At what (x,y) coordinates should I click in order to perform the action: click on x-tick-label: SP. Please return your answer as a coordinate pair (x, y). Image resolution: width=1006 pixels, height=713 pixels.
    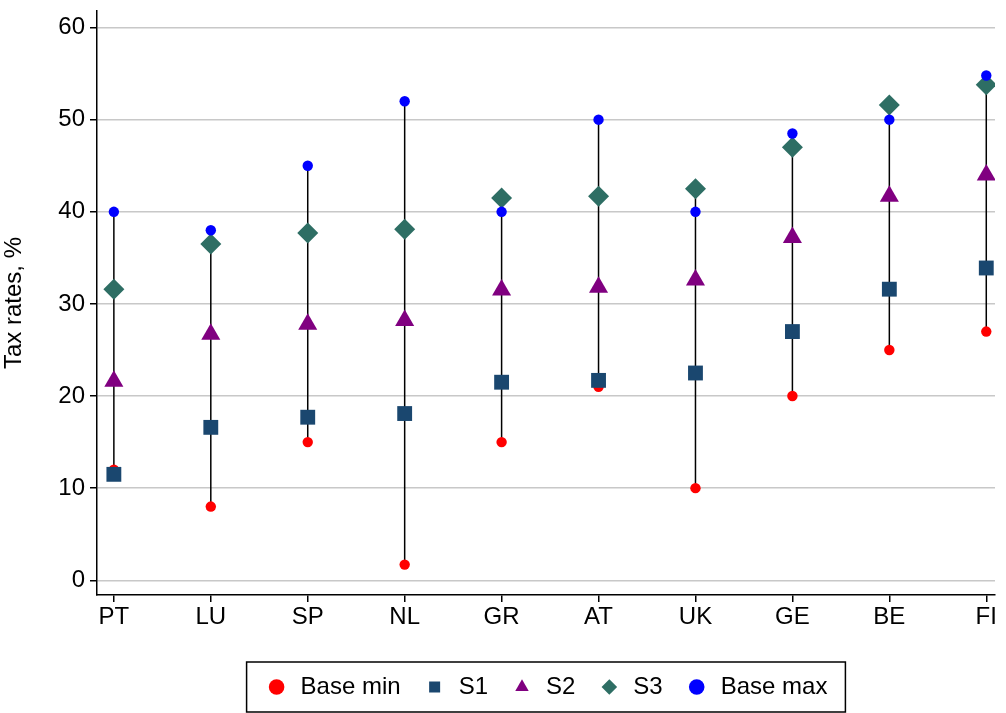
    Looking at the image, I should click on (307, 616).